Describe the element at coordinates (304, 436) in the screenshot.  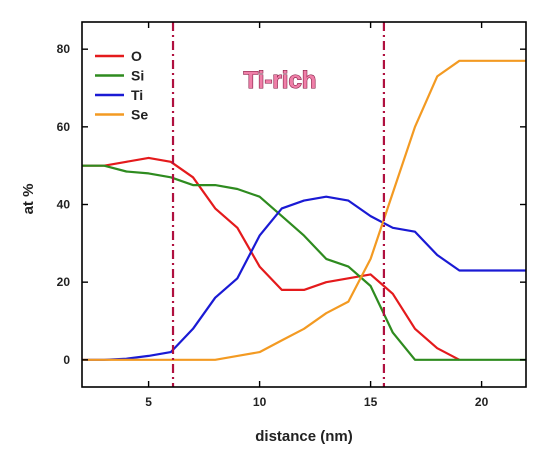
I see `x-axis-title: distance (nm)` at that location.